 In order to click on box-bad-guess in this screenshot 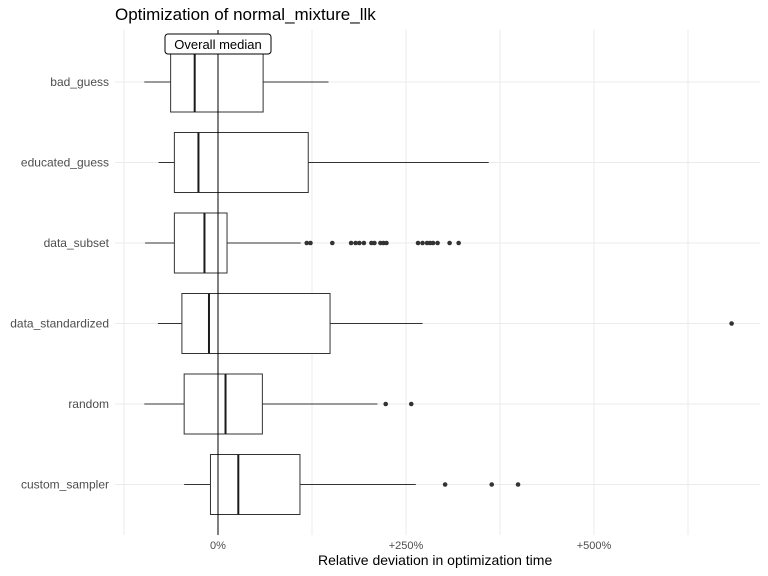, I will do `click(236, 82)`.